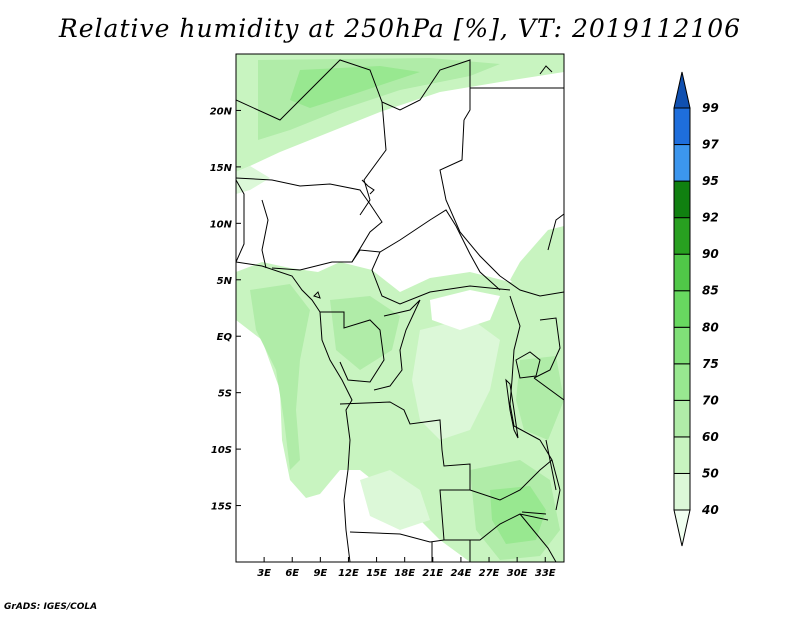  I want to click on border-tanzania, so click(548, 389).